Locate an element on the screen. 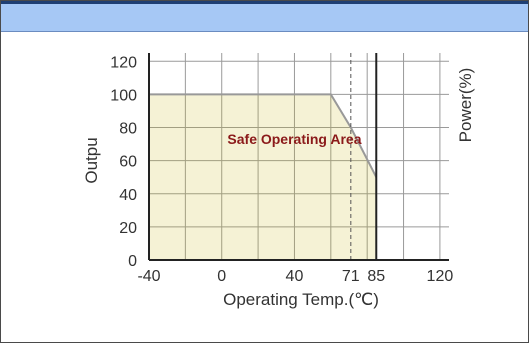  y-tick-label: 60 is located at coordinates (128, 162).